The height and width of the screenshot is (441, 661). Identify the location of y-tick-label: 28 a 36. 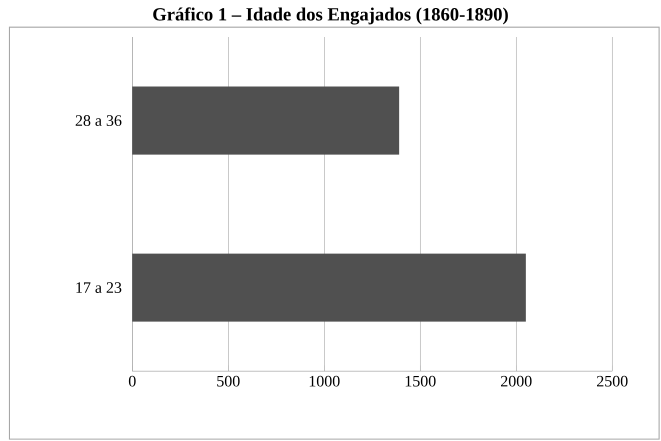
(99, 120).